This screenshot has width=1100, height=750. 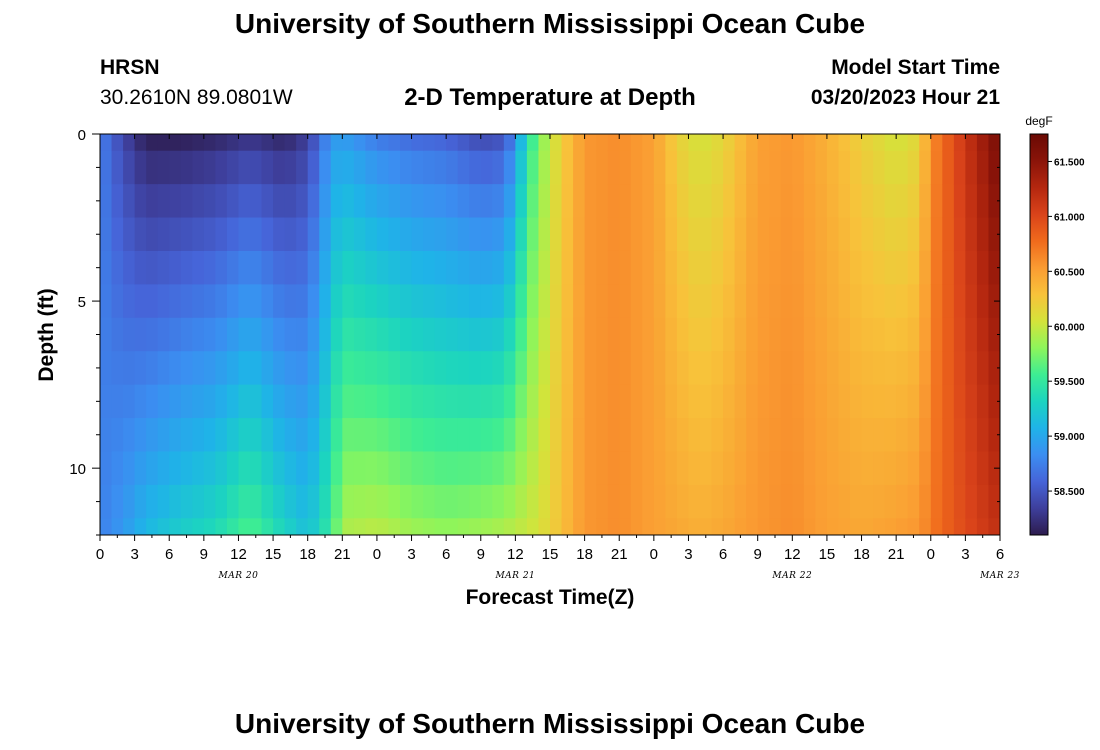 What do you see at coordinates (1069, 437) in the screenshot?
I see `colorbar-tick-label: 59.000` at bounding box center [1069, 437].